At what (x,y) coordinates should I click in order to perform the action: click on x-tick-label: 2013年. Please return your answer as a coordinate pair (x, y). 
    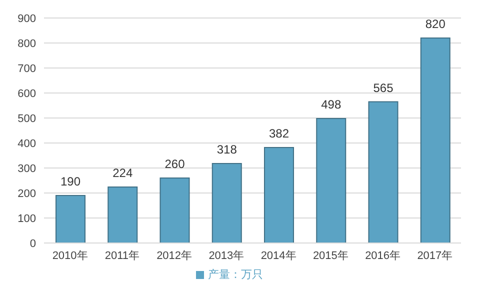
    Looking at the image, I should click on (226, 256).